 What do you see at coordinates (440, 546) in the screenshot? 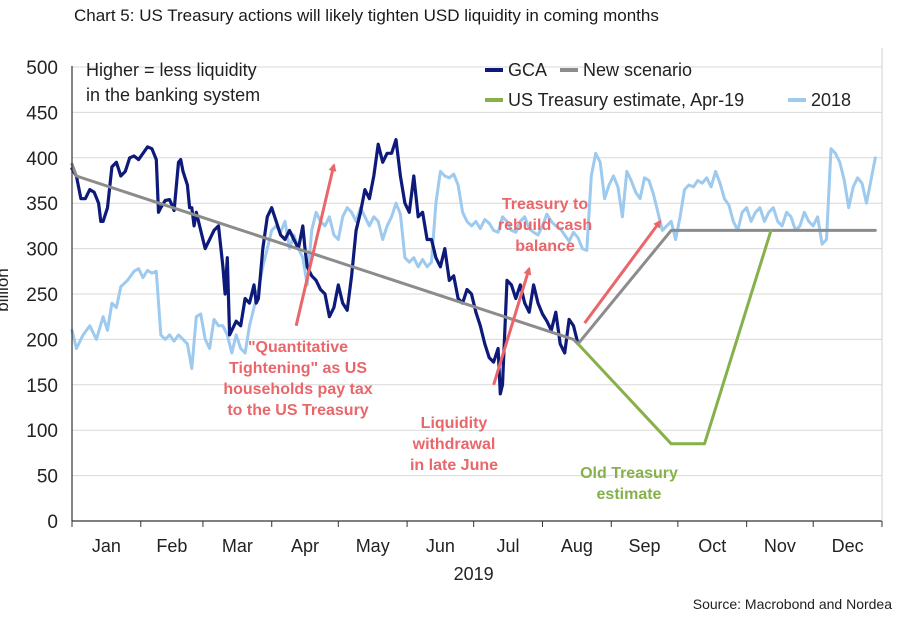
I see `x-tick-label: Jun` at bounding box center [440, 546].